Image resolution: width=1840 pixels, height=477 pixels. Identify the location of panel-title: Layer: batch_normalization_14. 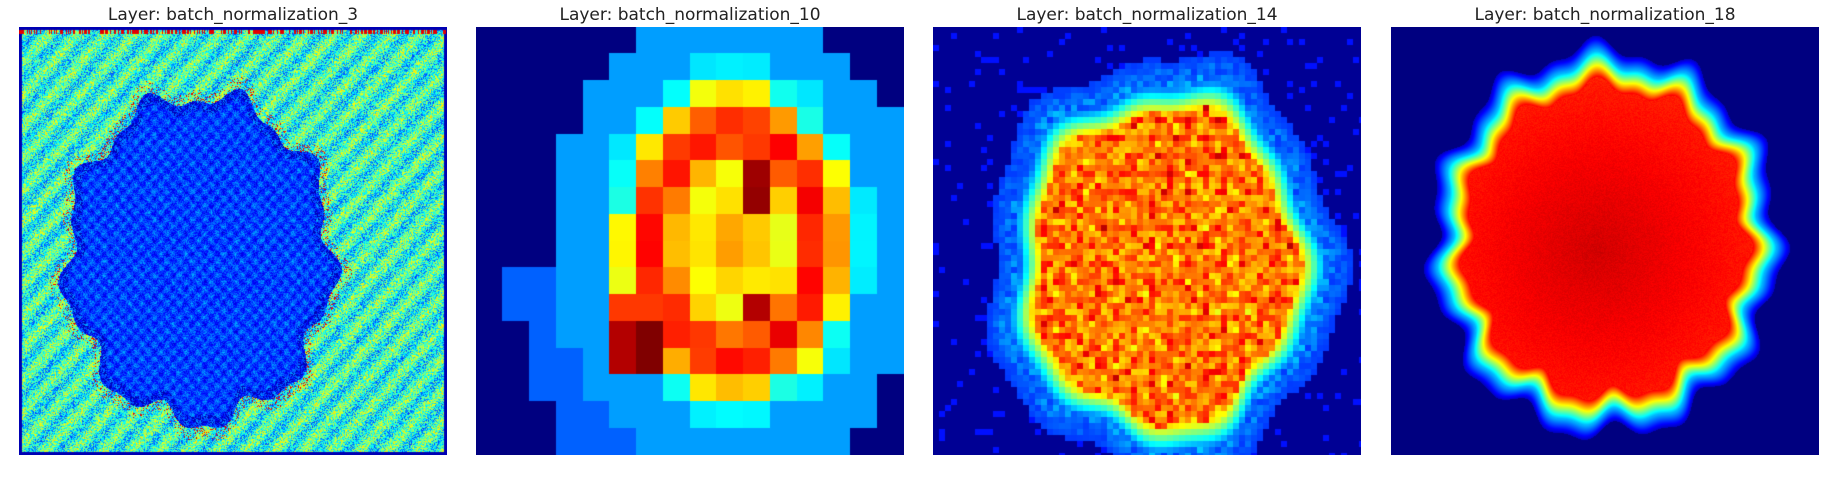
(1147, 15).